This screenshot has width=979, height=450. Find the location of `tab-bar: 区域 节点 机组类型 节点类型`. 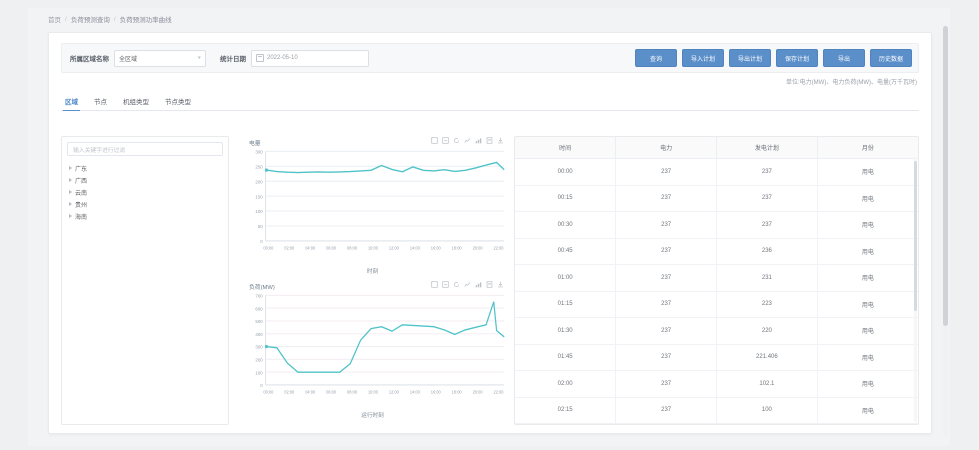

tab-bar: 区域 节点 机组类型 节点类型 is located at coordinates (490, 102).